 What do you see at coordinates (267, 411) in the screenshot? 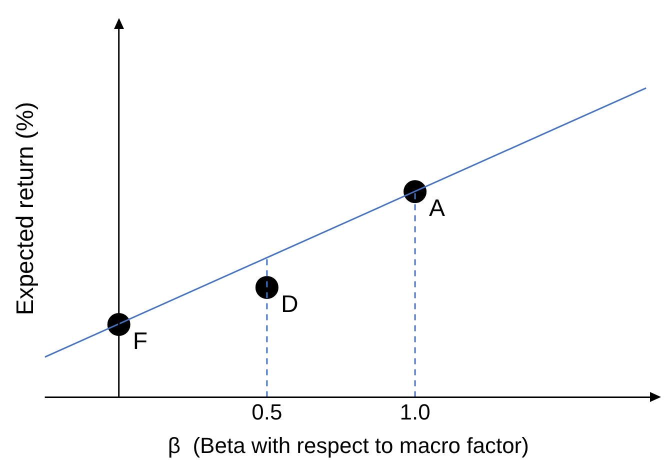
I see `x-tick-label: 0.5` at bounding box center [267, 411].